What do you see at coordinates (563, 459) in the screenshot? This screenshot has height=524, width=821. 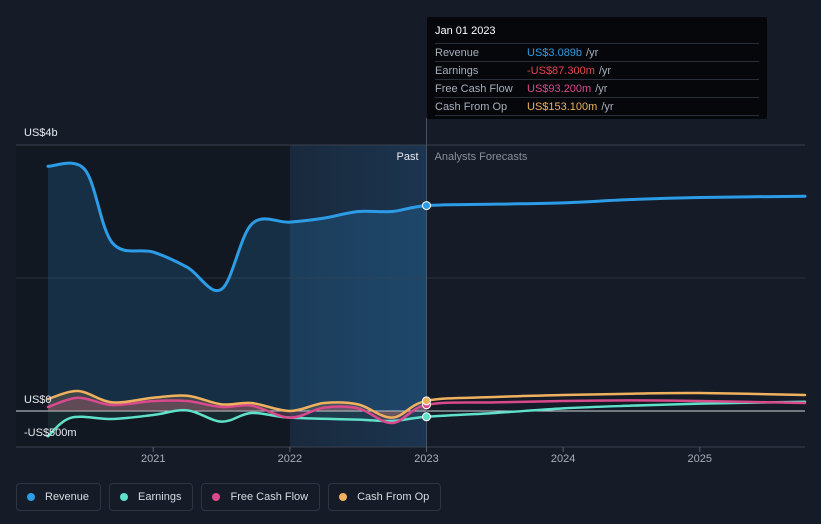 I see `x-tick-label: 2024` at bounding box center [563, 459].